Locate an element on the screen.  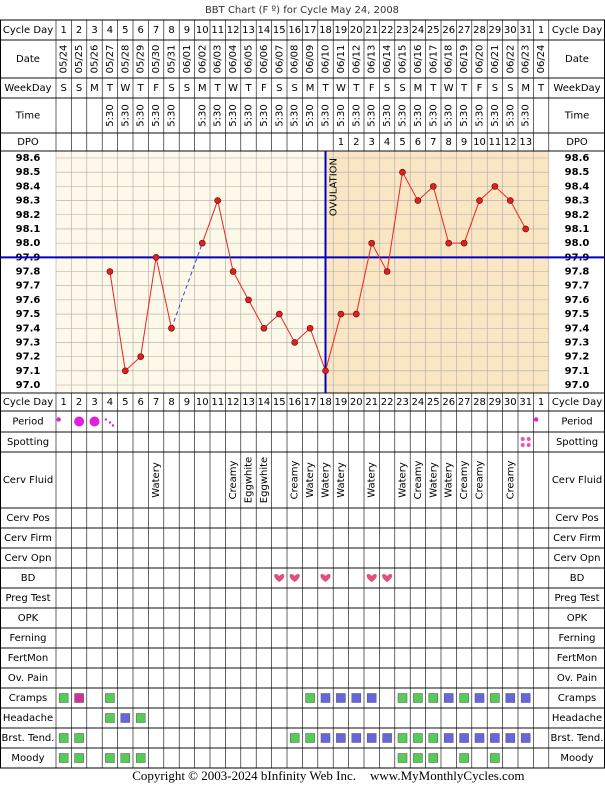
cell-text: 5 is located at coordinates (402, 142).